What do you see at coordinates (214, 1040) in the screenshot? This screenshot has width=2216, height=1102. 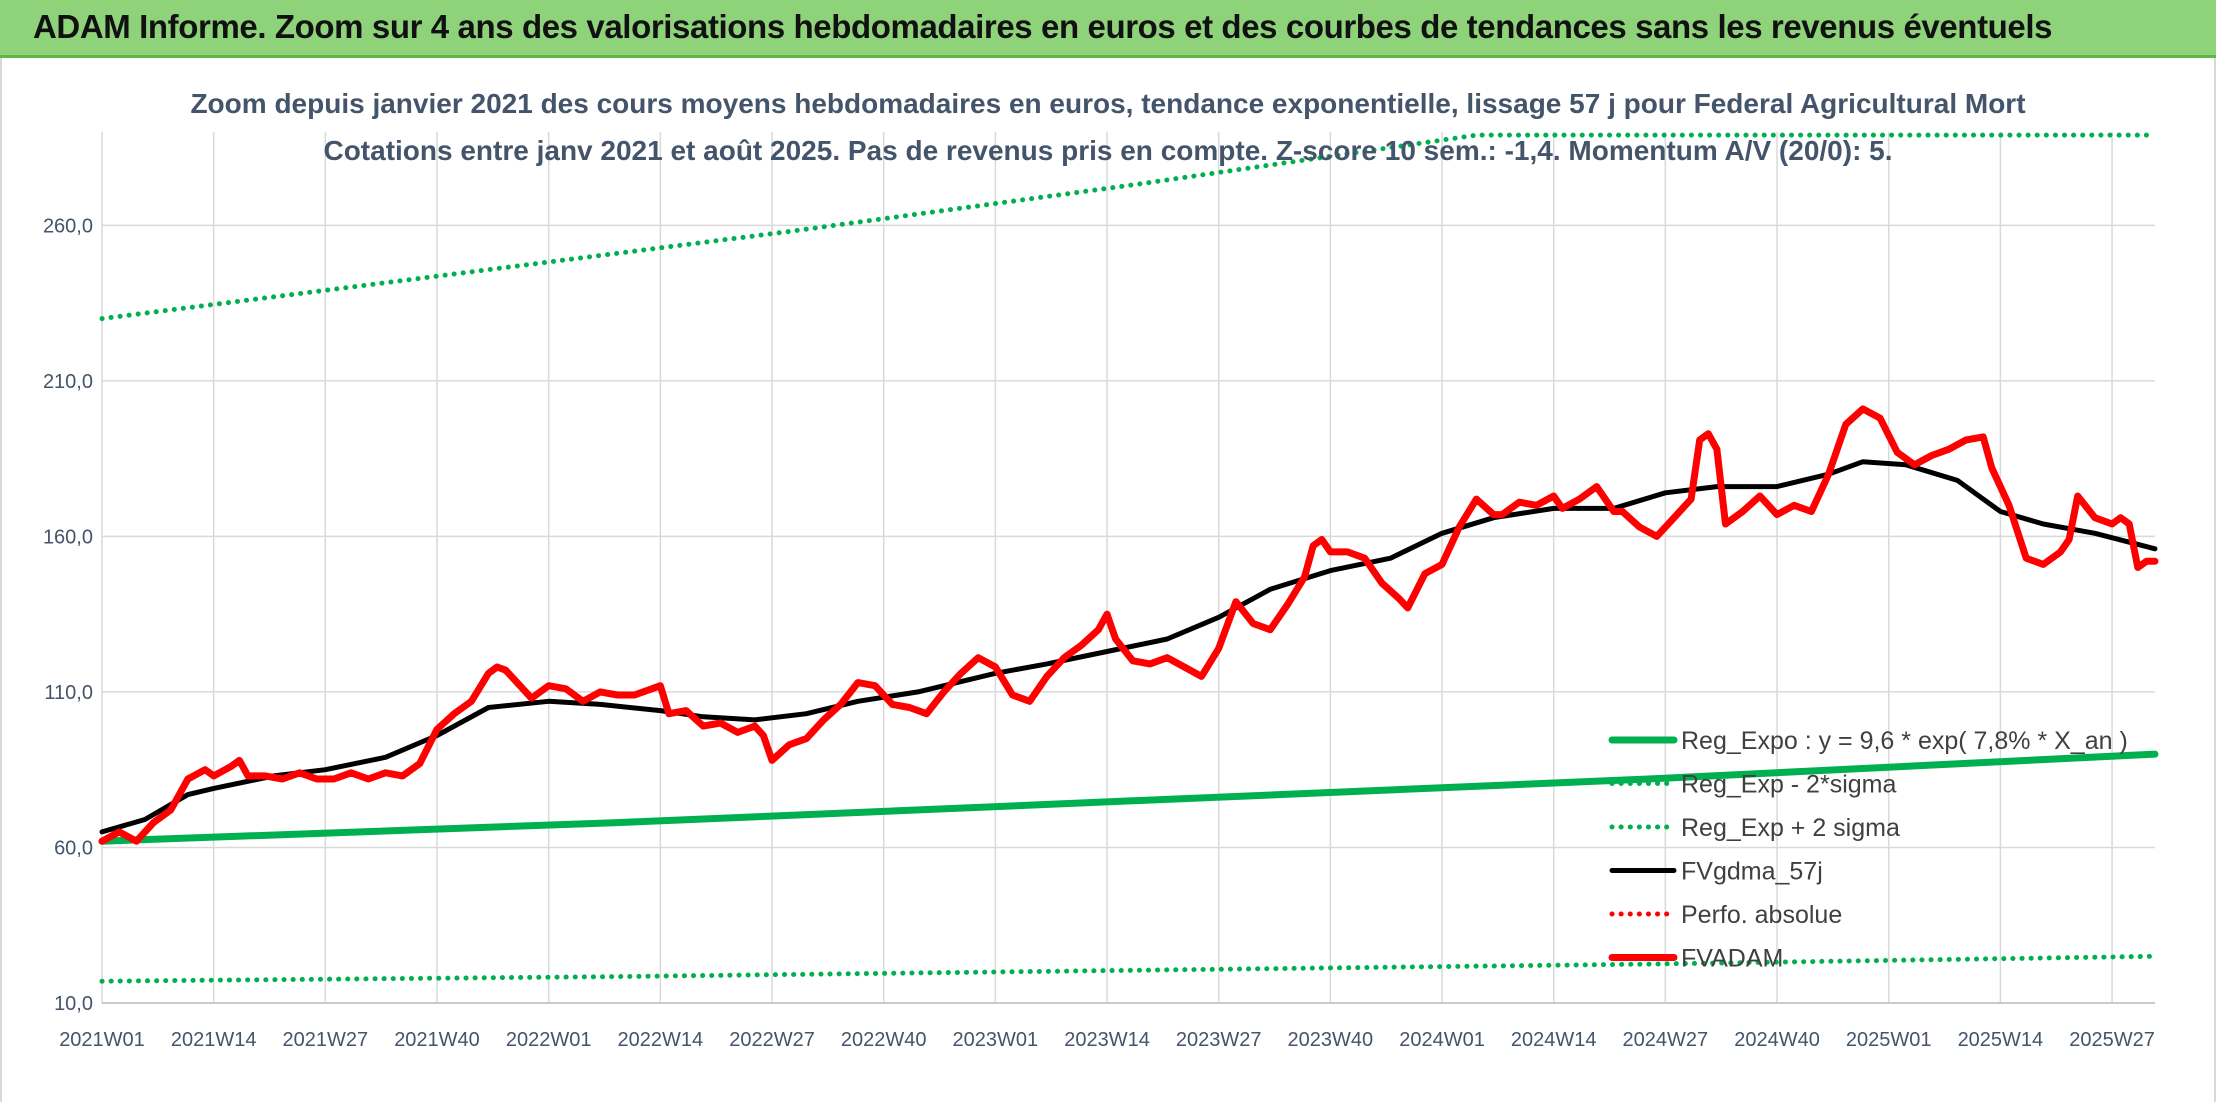 I see `x-tick-label: 2021W14` at bounding box center [214, 1040].